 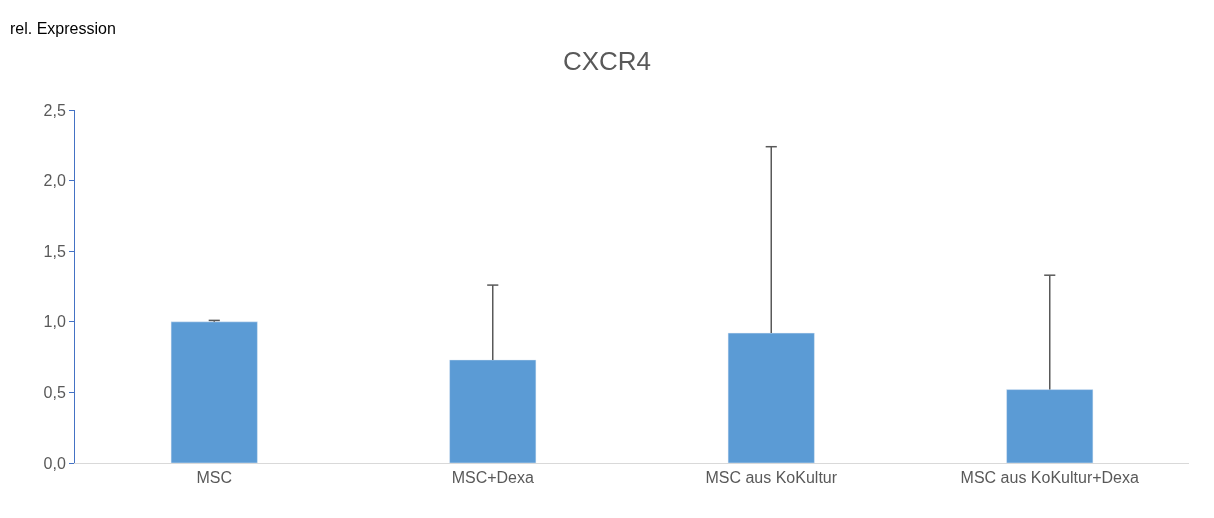 What do you see at coordinates (54, 110) in the screenshot?
I see `y-tick-label: 2,5` at bounding box center [54, 110].